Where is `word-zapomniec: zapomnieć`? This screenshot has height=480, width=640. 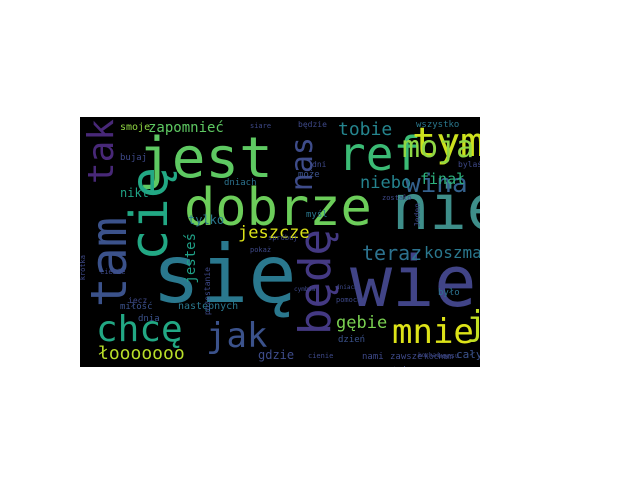 word-zapomniec: zapomnieć is located at coordinates (186, 128).